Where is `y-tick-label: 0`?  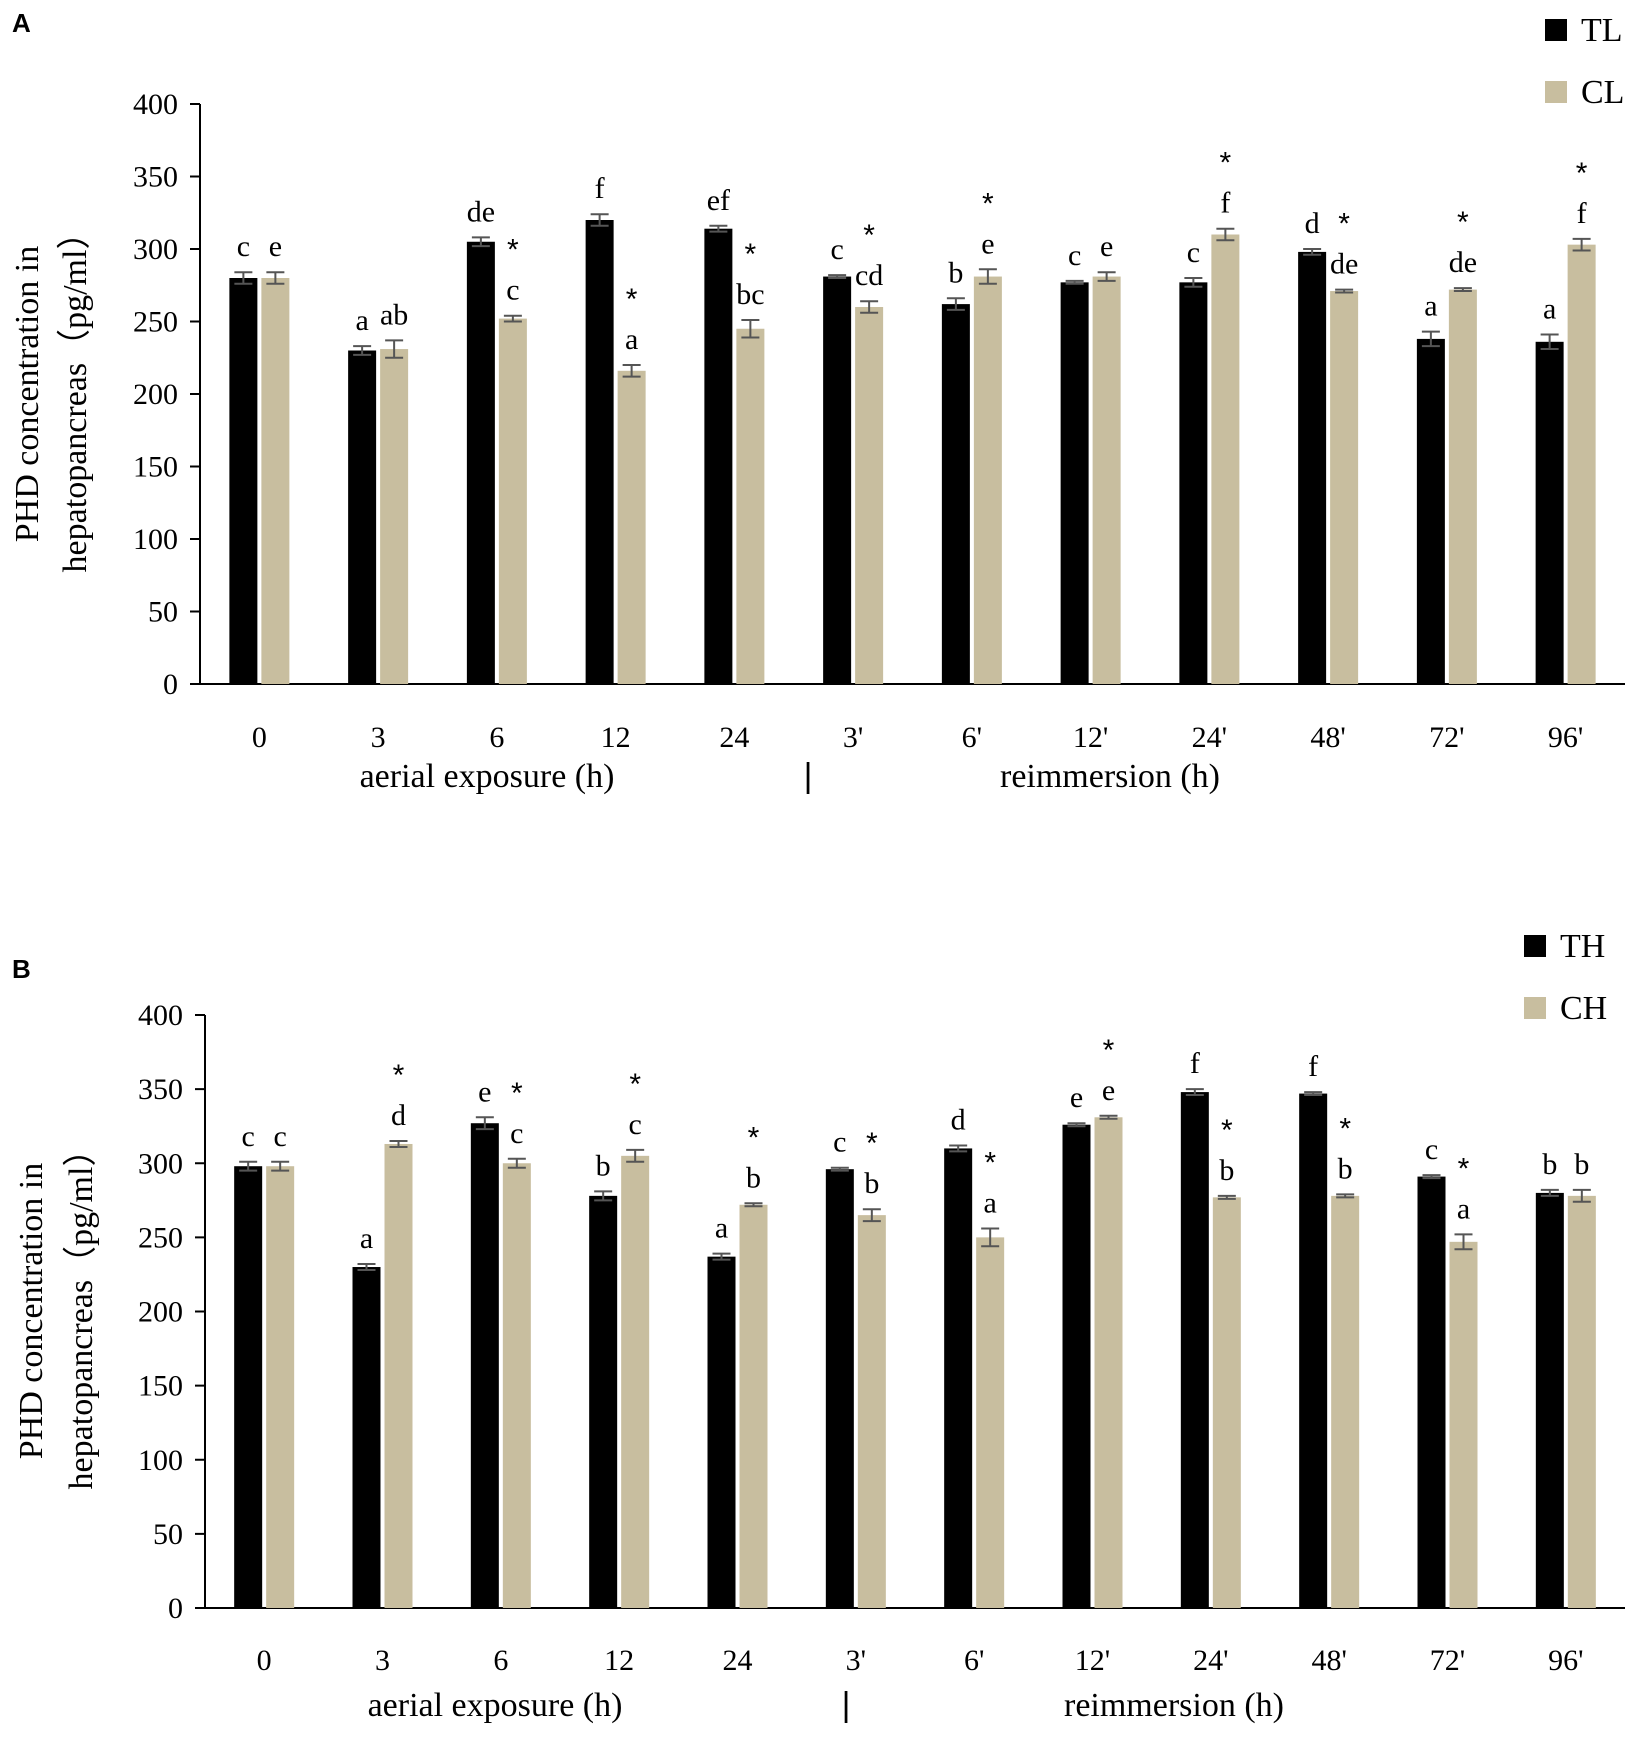
y-tick-label: 0 is located at coordinates (170, 684).